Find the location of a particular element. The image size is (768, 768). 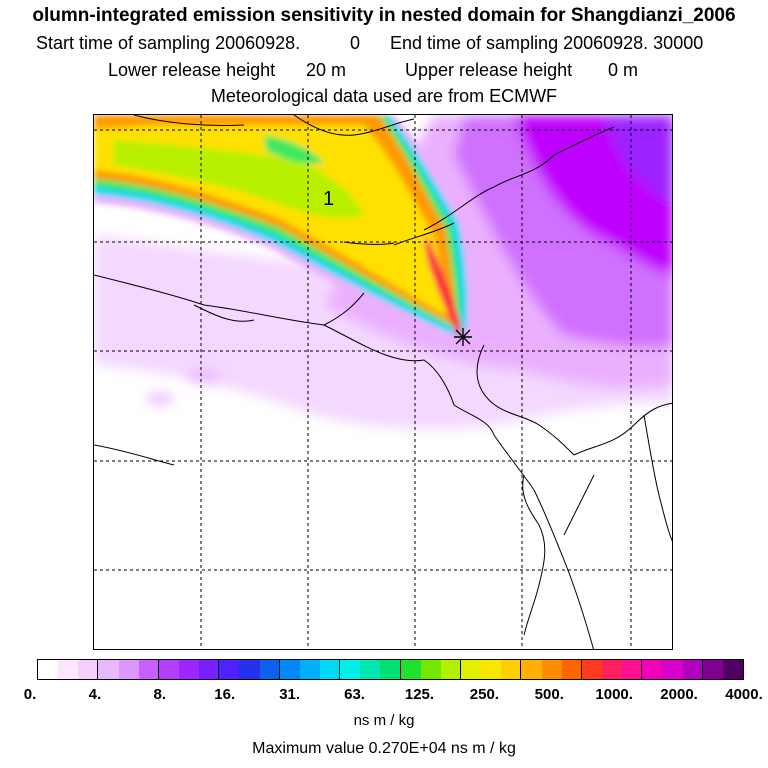

contour-label: 1 is located at coordinates (328, 199).